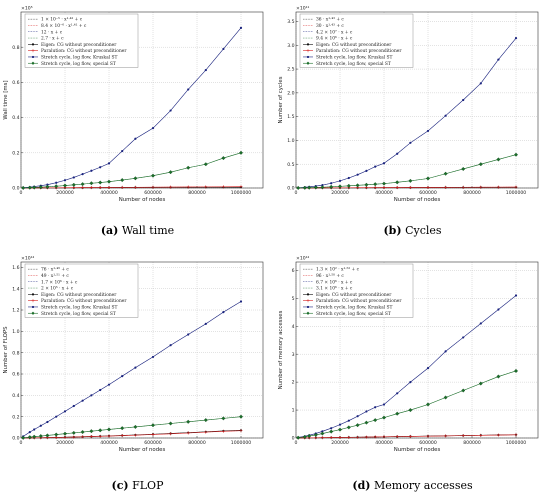  Describe the element at coordinates (241, 443) in the screenshot. I see `x-tick-label: 1000000` at that location.